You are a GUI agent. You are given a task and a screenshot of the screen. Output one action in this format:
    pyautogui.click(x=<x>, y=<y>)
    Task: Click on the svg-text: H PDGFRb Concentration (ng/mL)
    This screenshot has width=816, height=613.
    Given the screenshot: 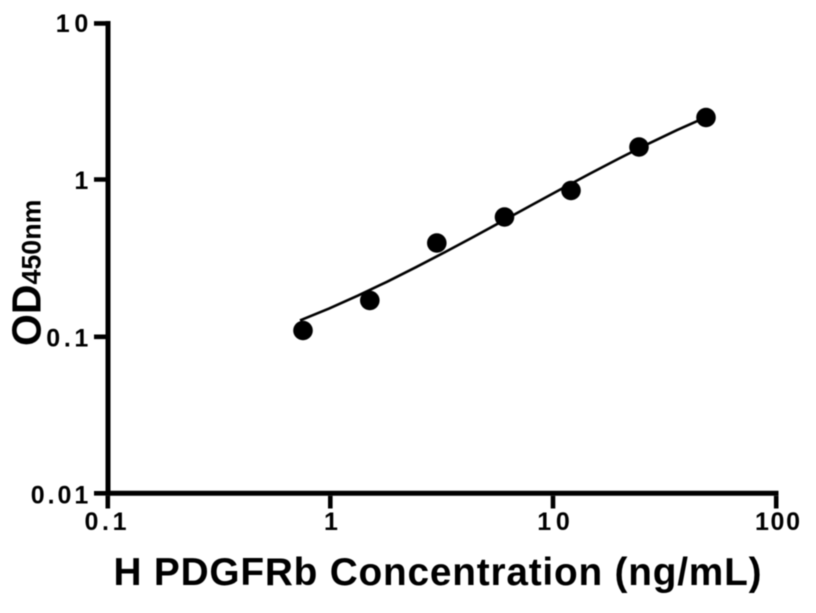 What is the action you would take?
    pyautogui.click(x=438, y=572)
    